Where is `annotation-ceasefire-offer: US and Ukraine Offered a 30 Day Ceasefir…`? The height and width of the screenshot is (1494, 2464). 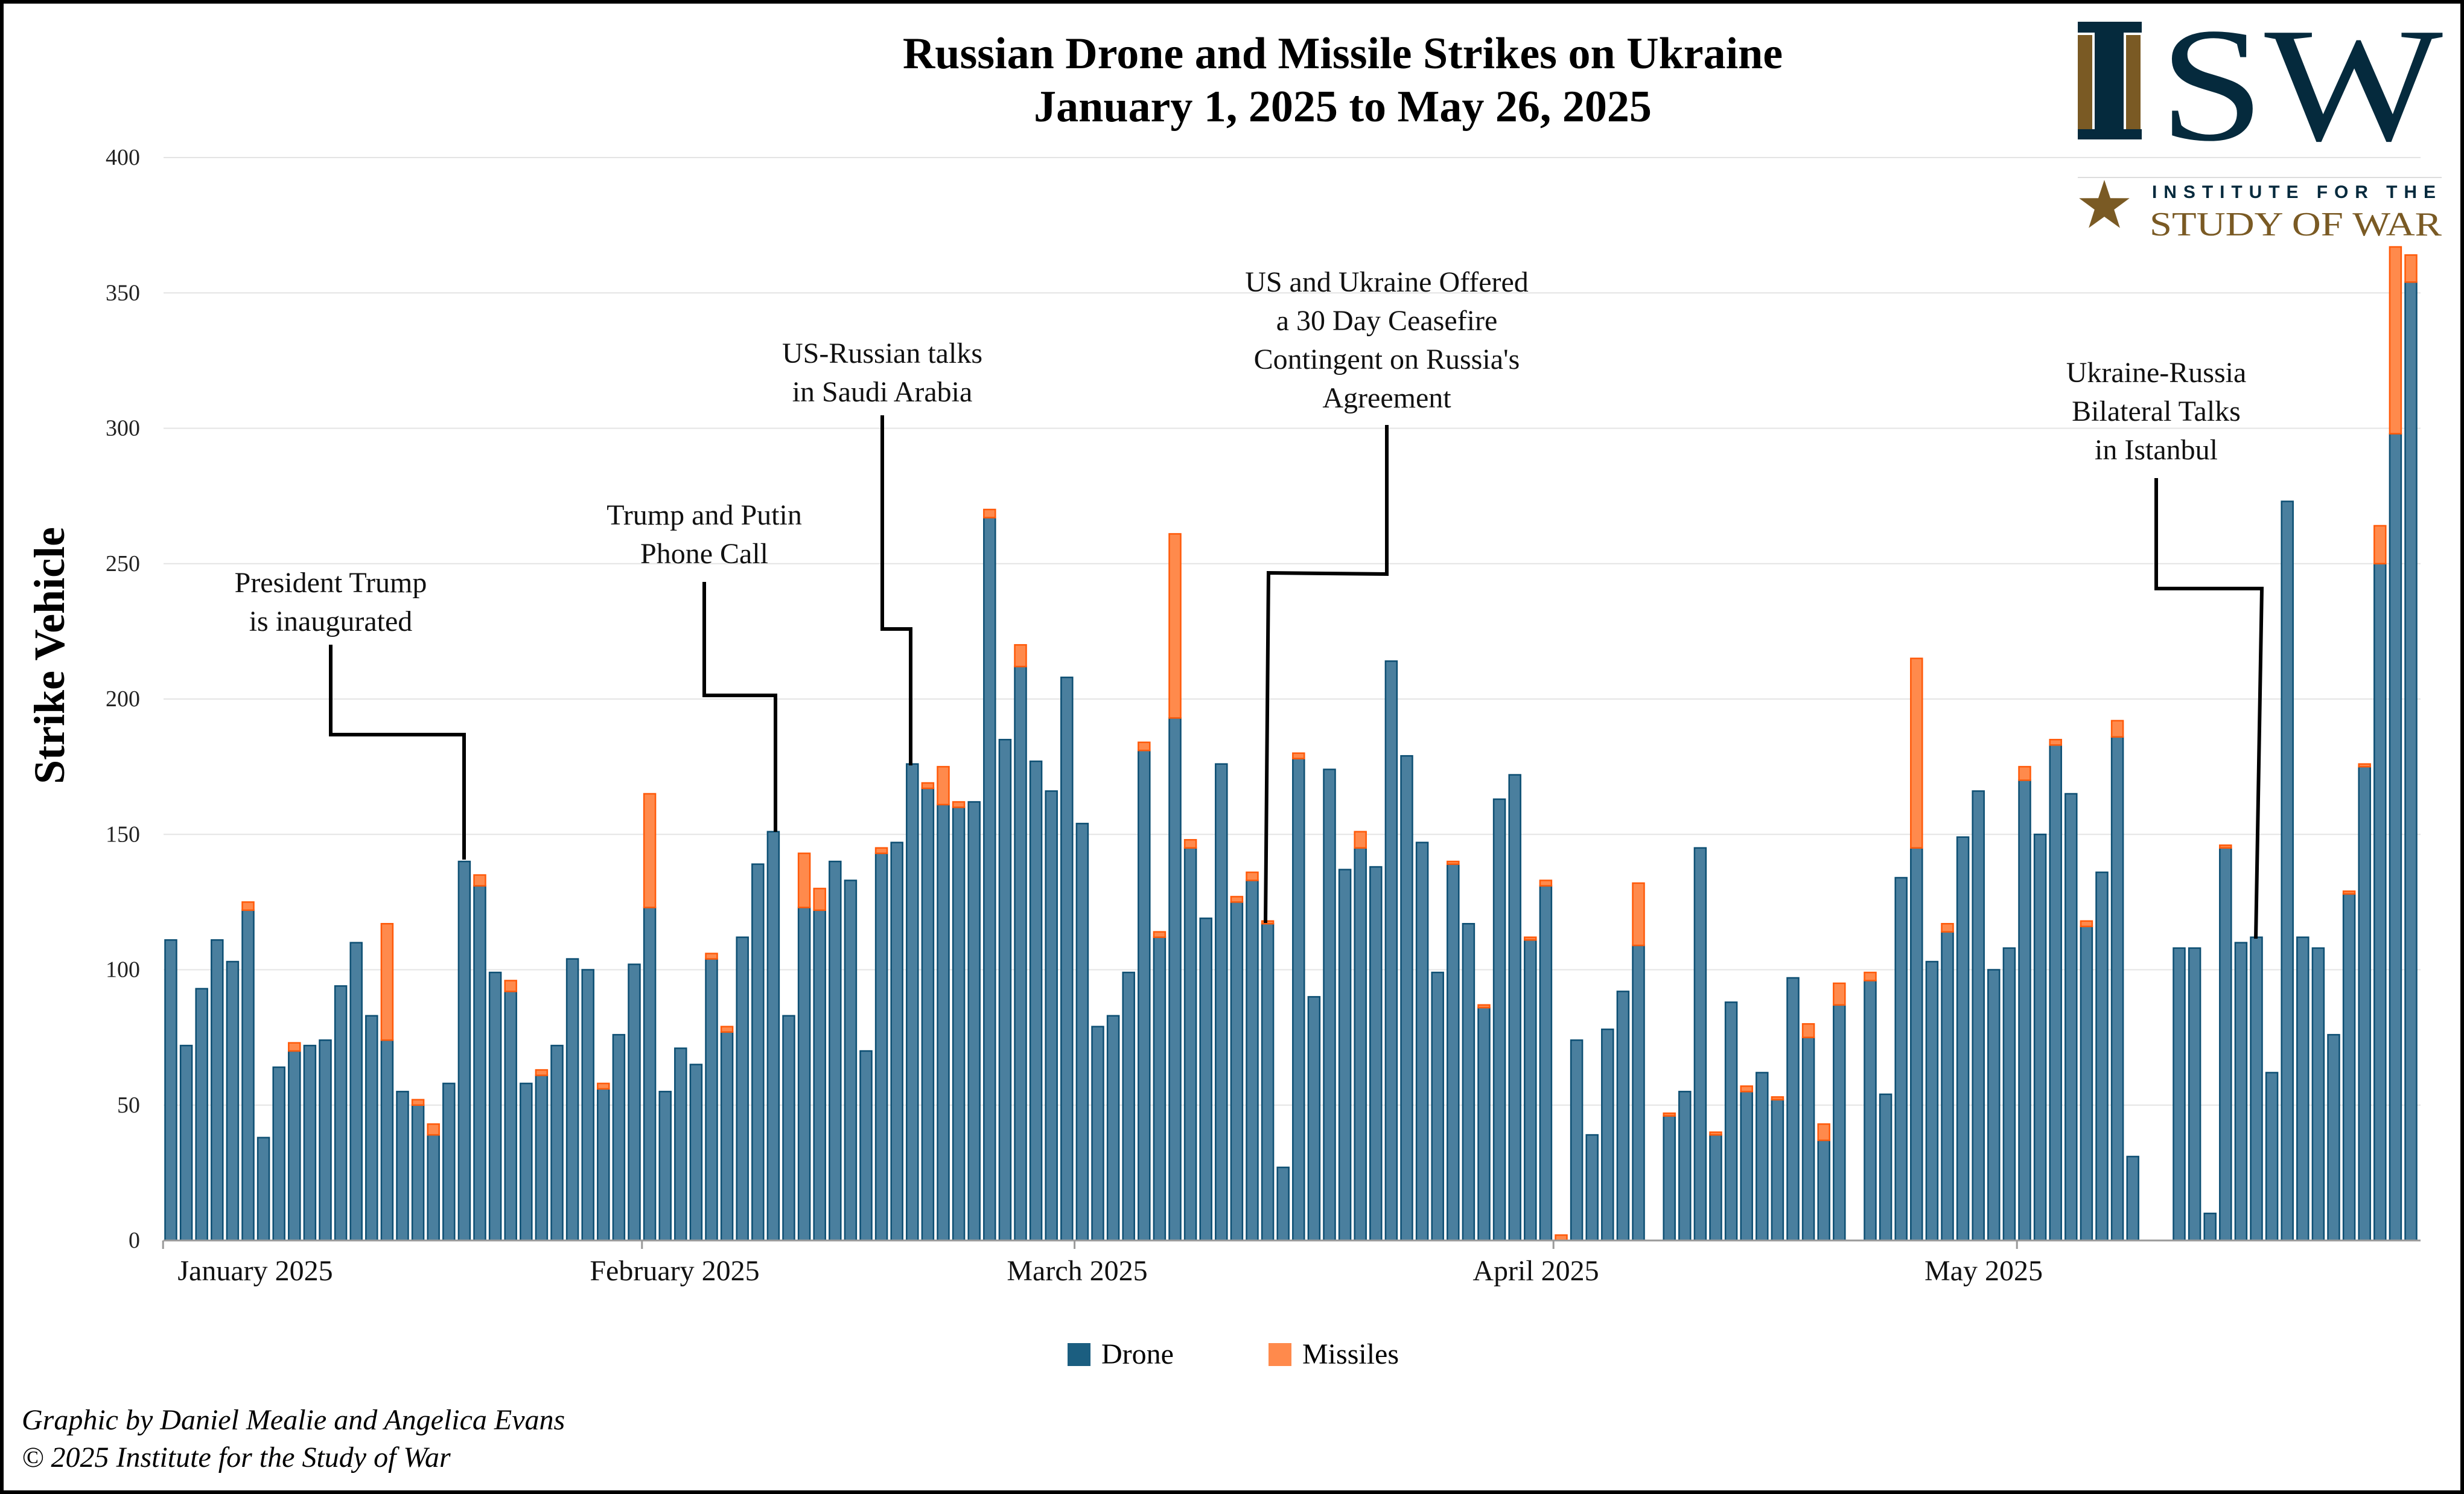 annotation-ceasefire-offer: US and Ukraine Offered a 30 Day Ceasefir… is located at coordinates (1387, 595).